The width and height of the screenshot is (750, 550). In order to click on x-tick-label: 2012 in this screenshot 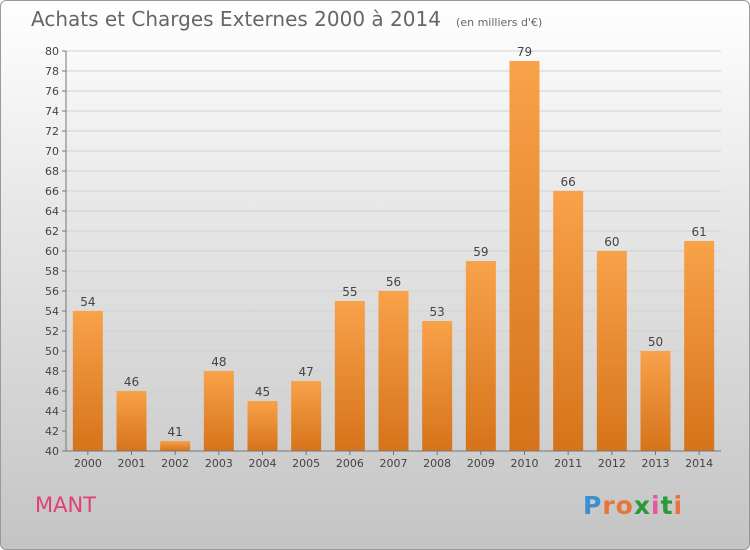, I will do `click(612, 463)`.